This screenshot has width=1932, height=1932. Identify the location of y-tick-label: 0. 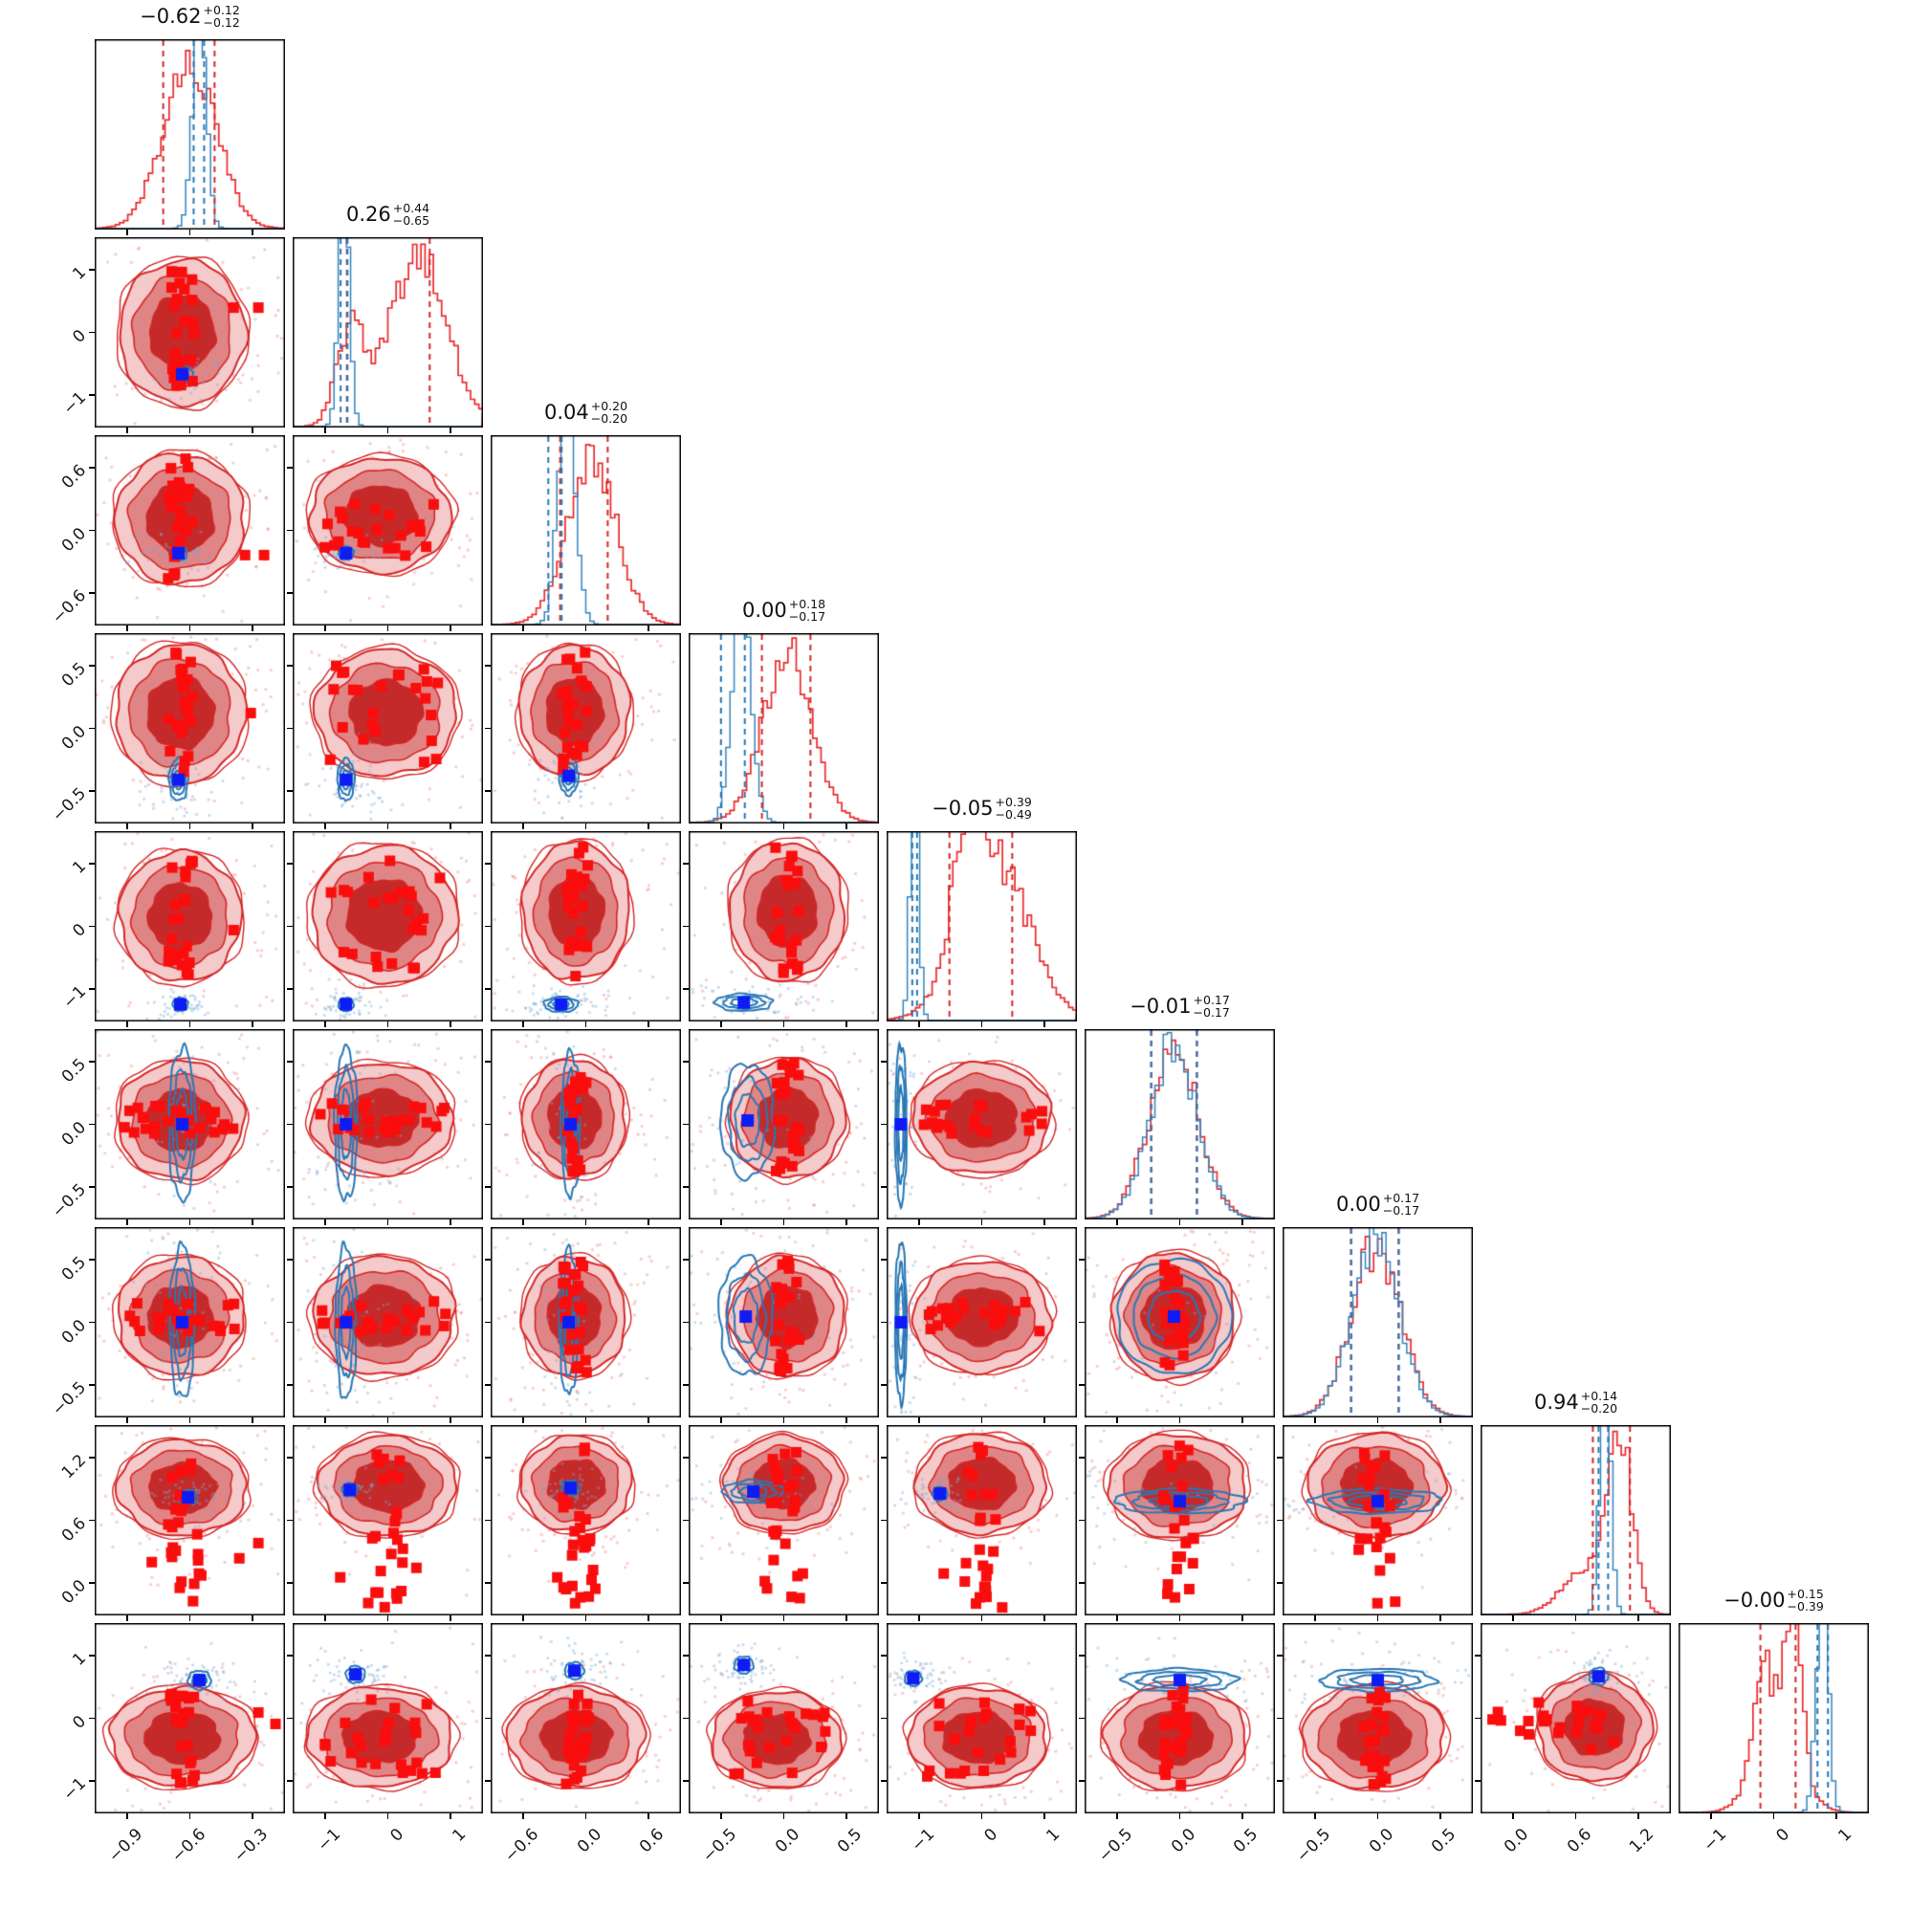
(80, 1722).